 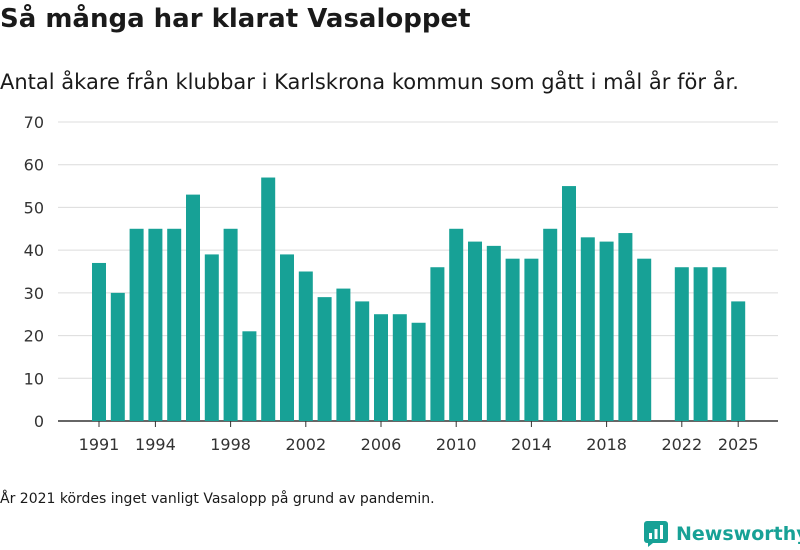 What do you see at coordinates (235, 19) in the screenshot?
I see `chart-title: Så många har klarat Vasaloppet` at bounding box center [235, 19].